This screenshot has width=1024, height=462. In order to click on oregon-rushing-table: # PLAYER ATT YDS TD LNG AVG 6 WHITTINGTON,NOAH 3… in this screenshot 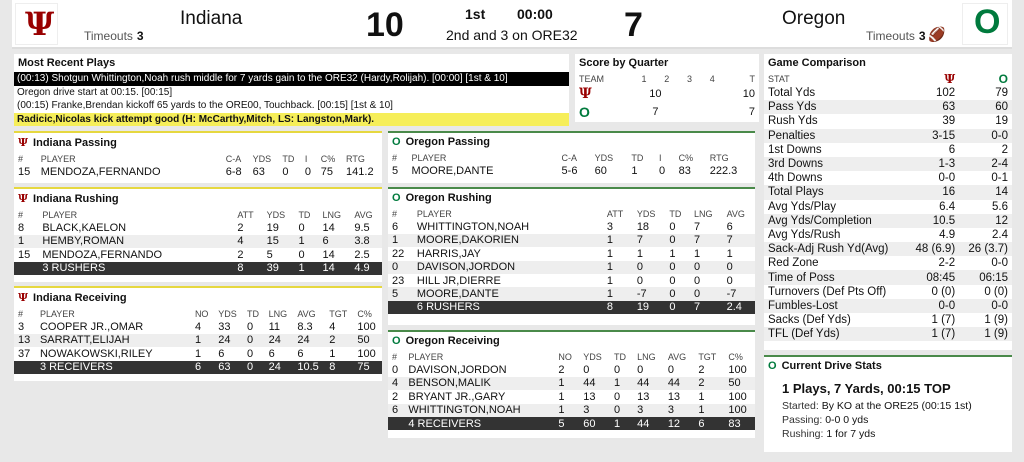, I will do `click(571, 261)`.